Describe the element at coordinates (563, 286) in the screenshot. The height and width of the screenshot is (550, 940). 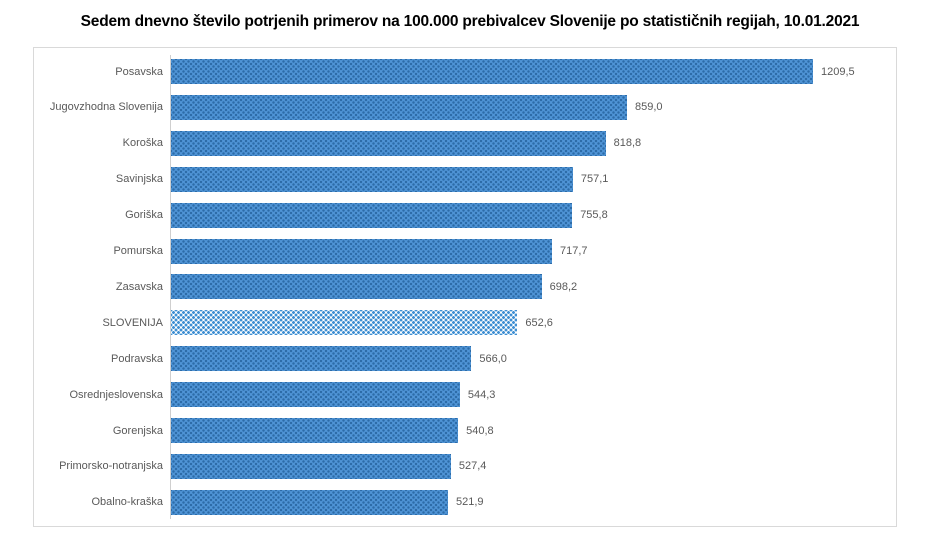
I see `value-label: 698,2` at that location.